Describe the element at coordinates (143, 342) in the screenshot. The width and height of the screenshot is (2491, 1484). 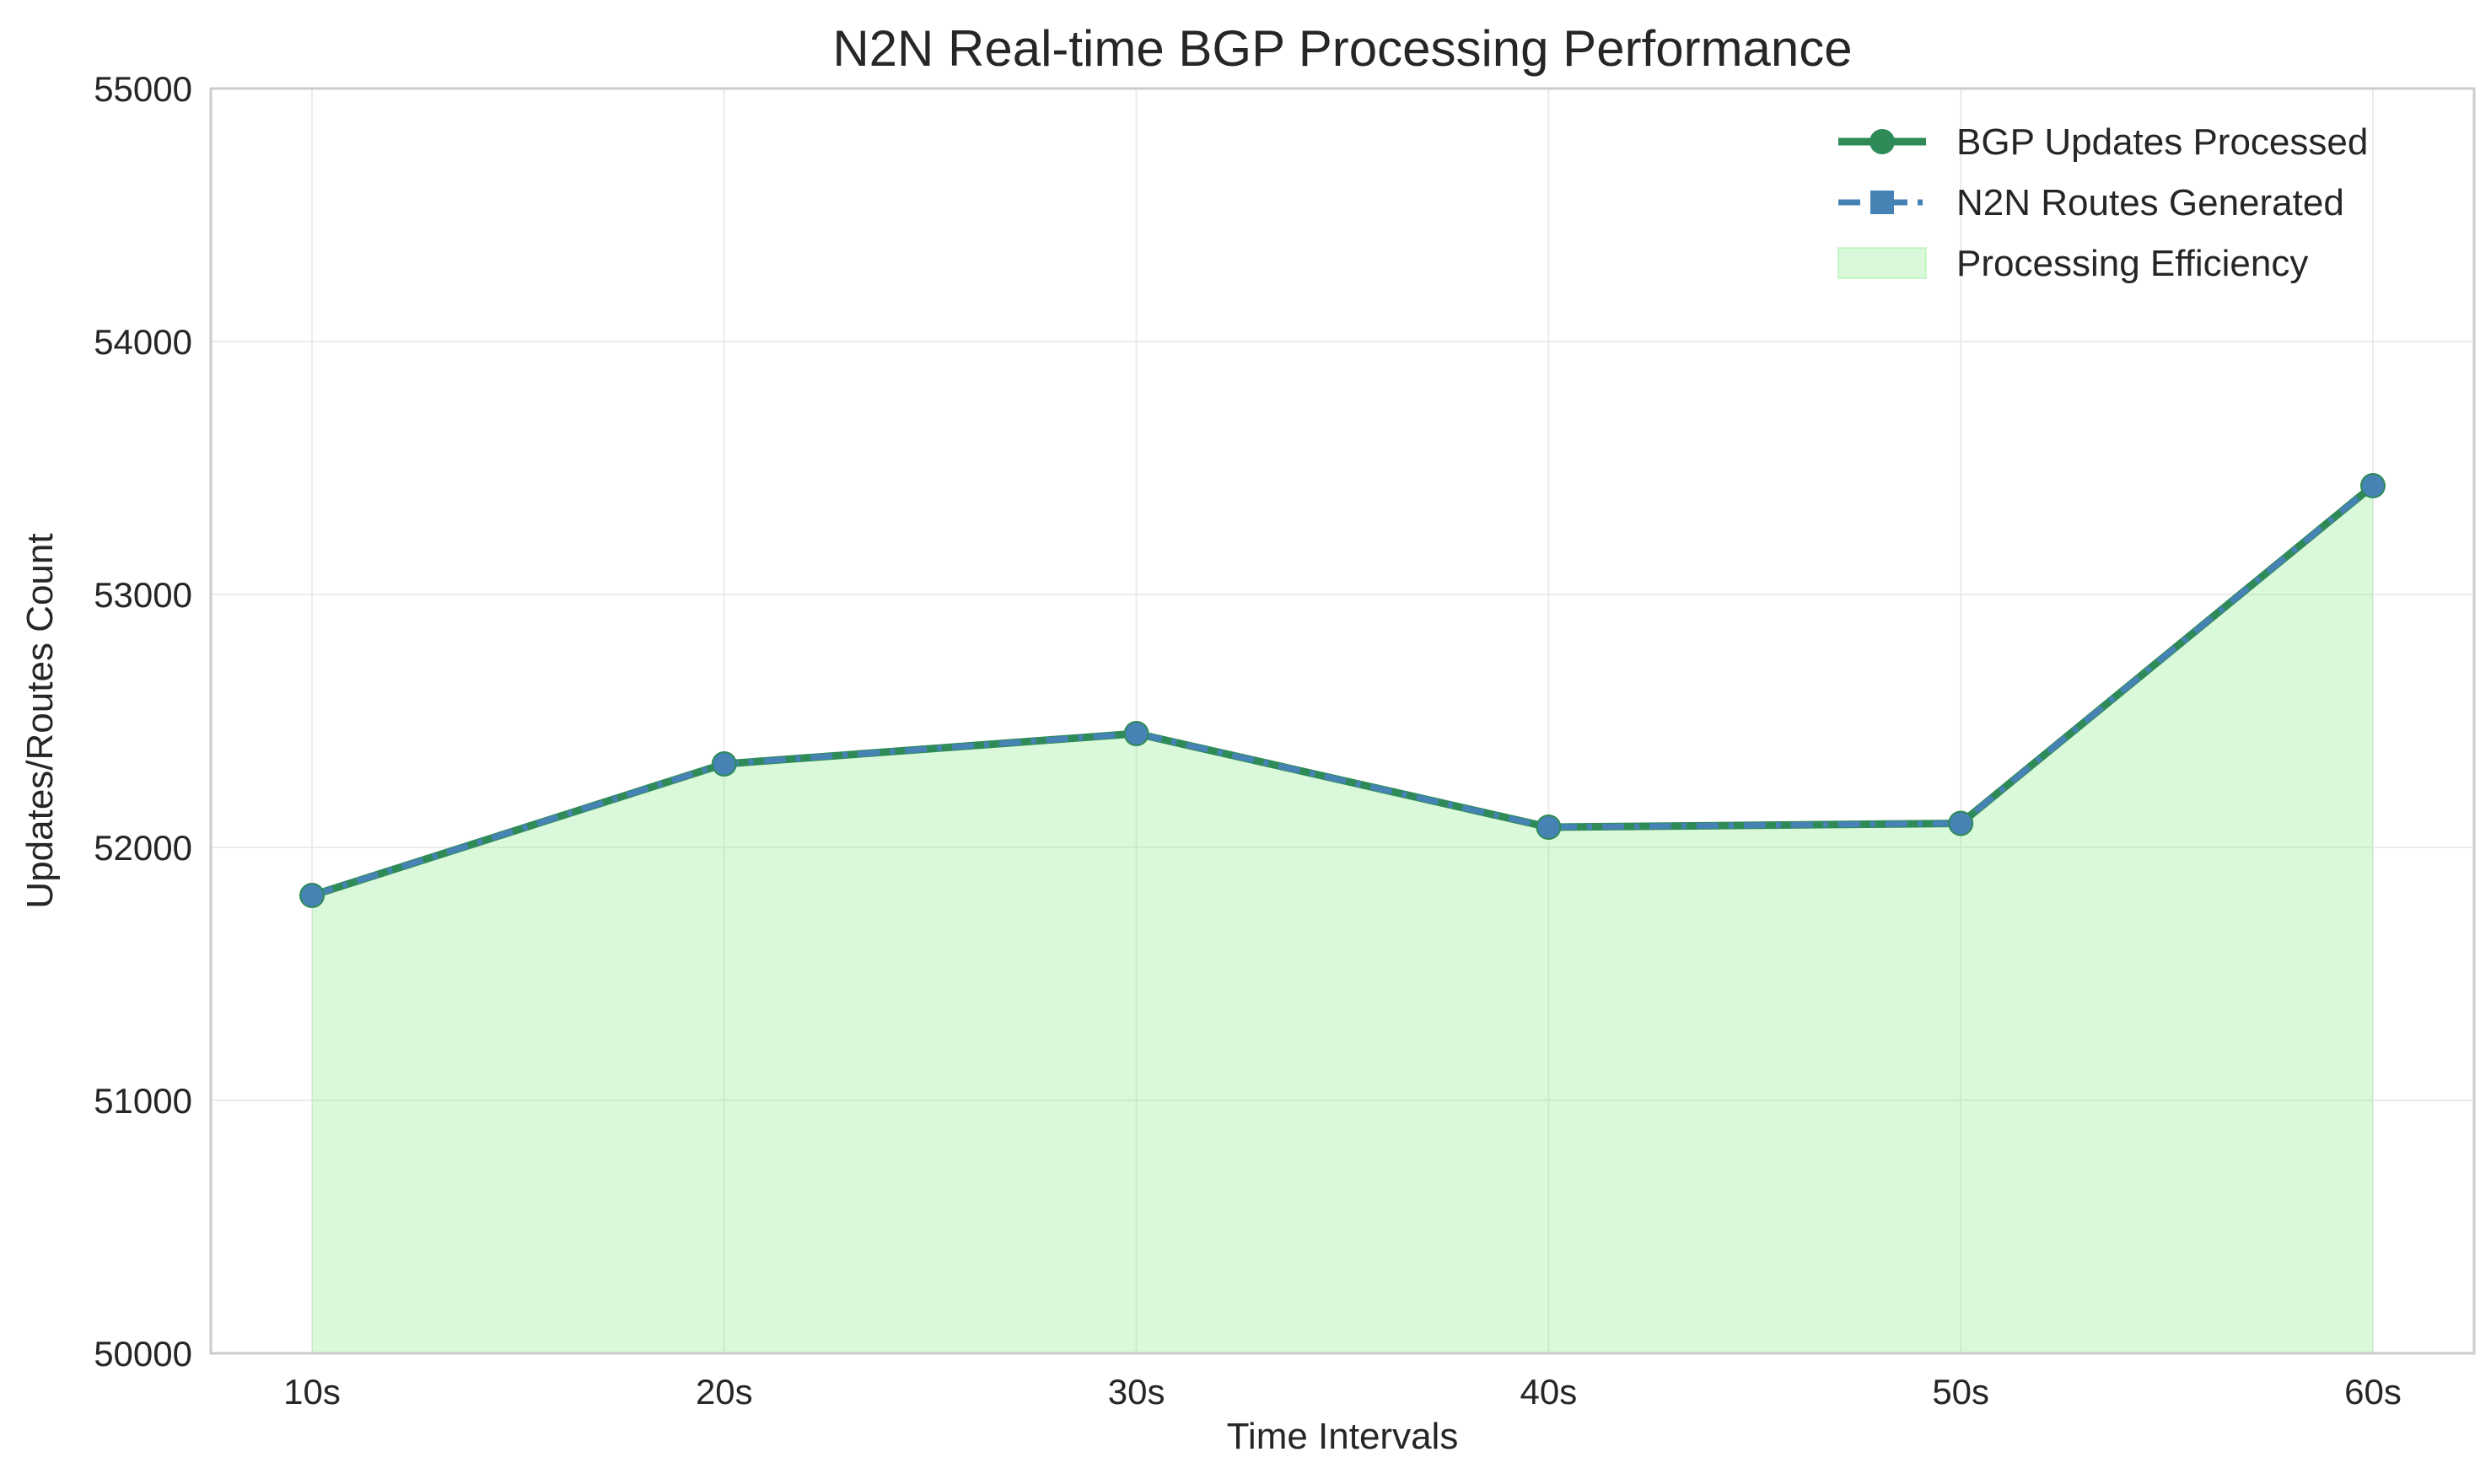
I see `y-tick-label: 54000` at that location.